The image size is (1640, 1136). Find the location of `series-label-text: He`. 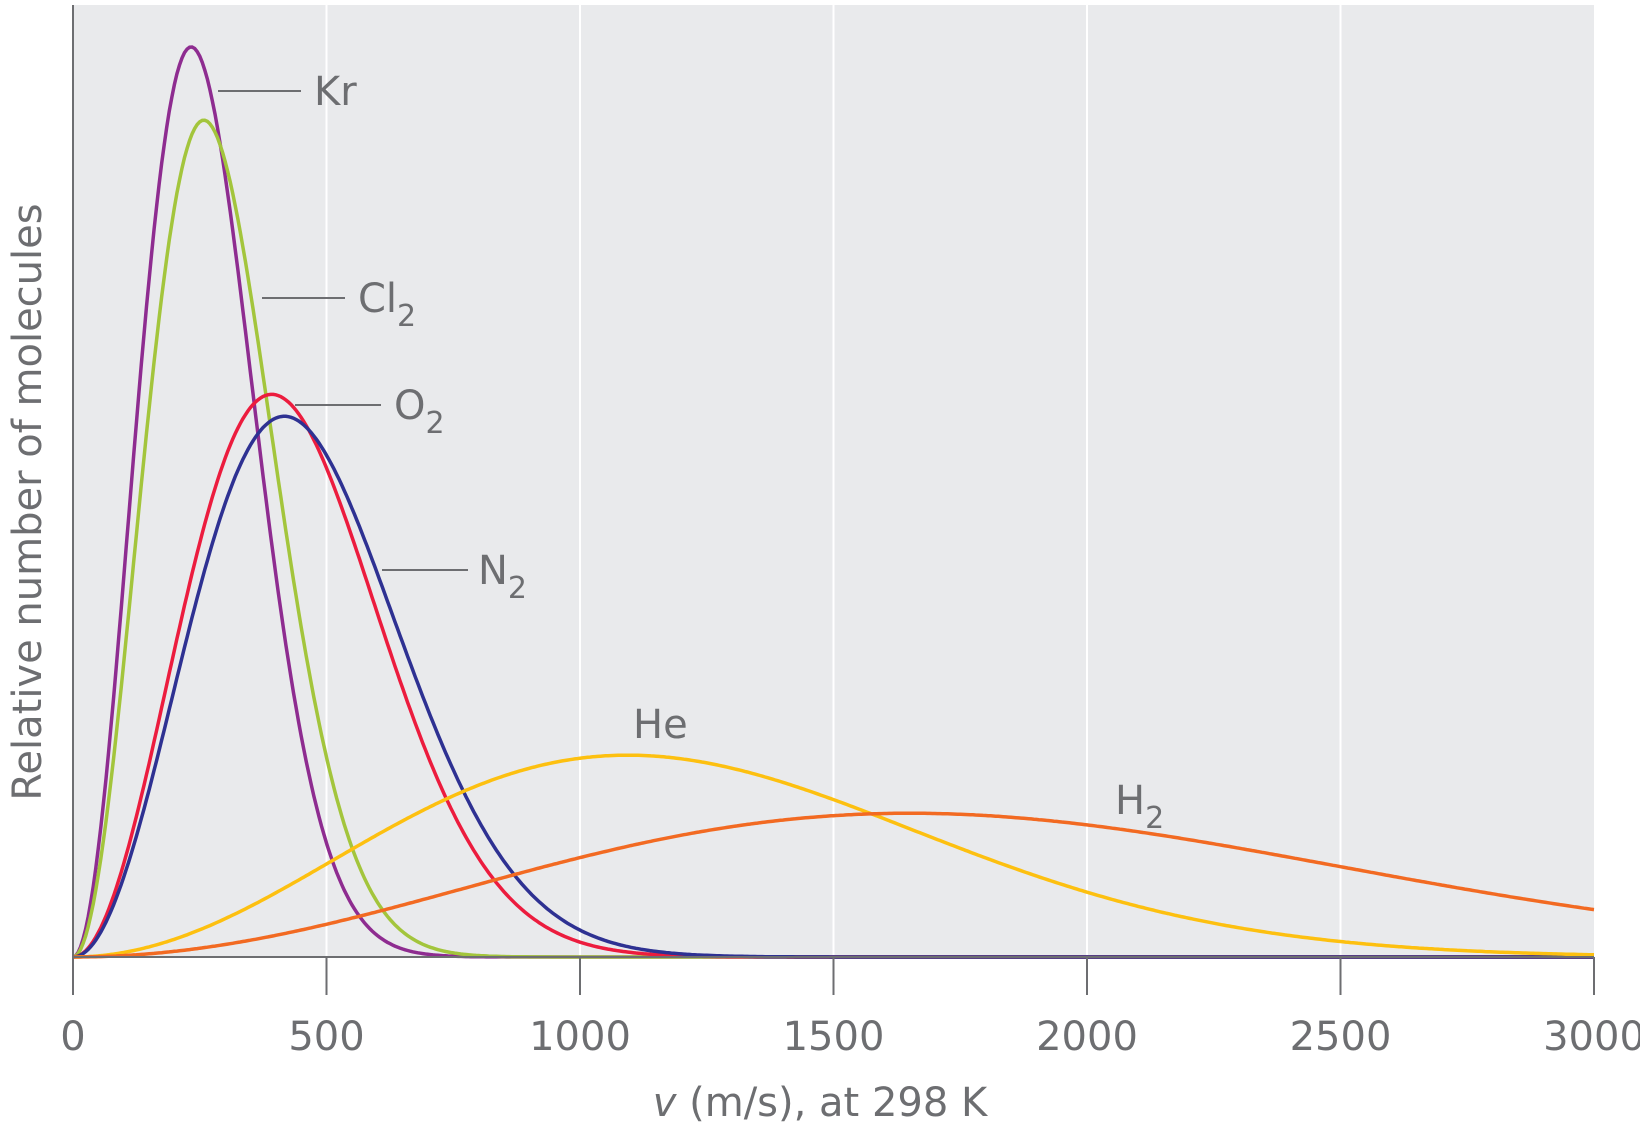

series-label-text: He is located at coordinates (660, 725).